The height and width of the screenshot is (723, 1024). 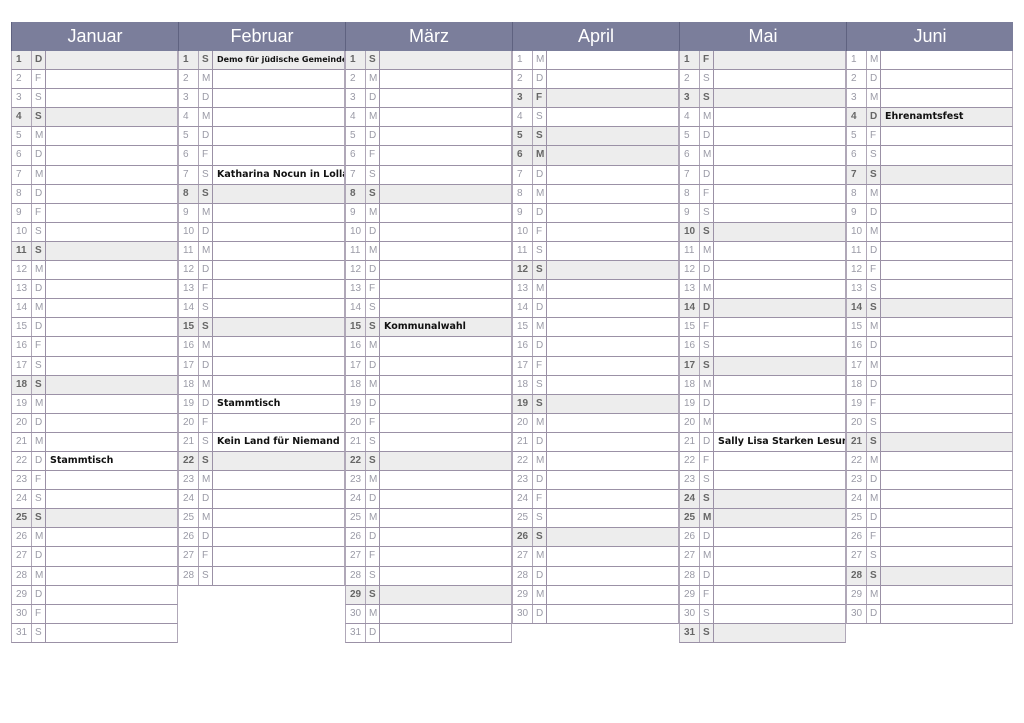 I want to click on day-row: 5, so click(x=929, y=137).